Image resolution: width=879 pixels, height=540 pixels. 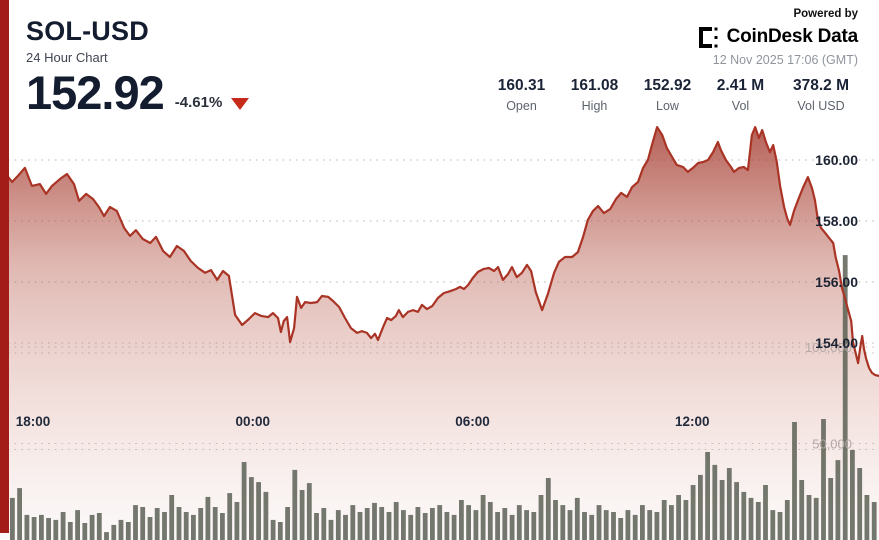 I want to click on time-axis-label: 06:00, so click(x=472, y=421).